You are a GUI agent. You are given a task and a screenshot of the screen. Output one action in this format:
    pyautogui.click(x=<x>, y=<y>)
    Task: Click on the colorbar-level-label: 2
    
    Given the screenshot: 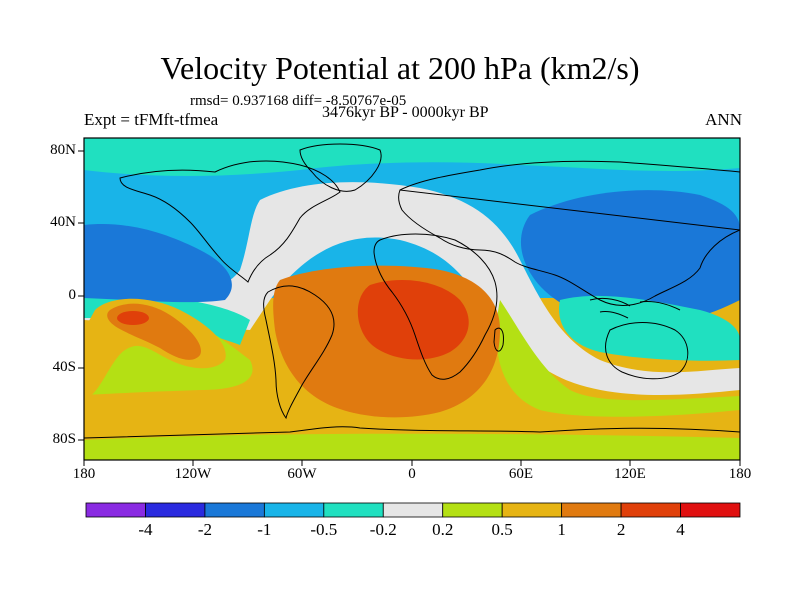 What is the action you would take?
    pyautogui.click(x=621, y=529)
    